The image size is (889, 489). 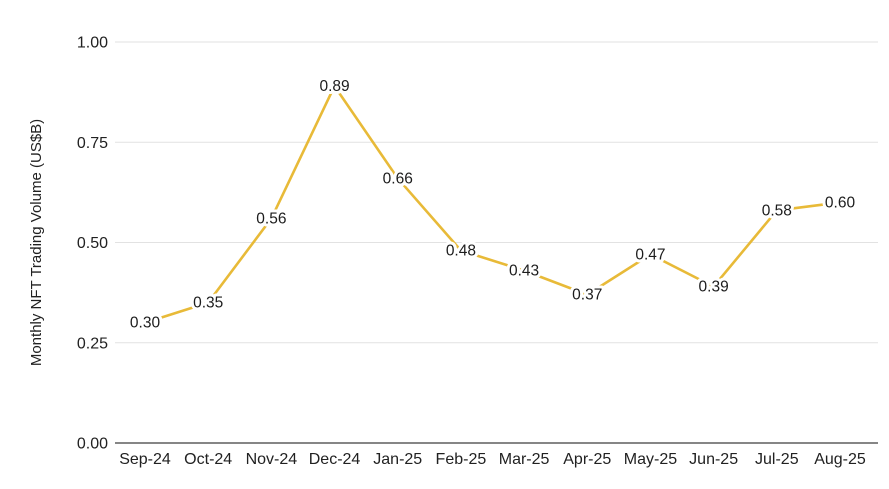 I want to click on x-axis-tick-label: Dec-24, so click(x=335, y=459).